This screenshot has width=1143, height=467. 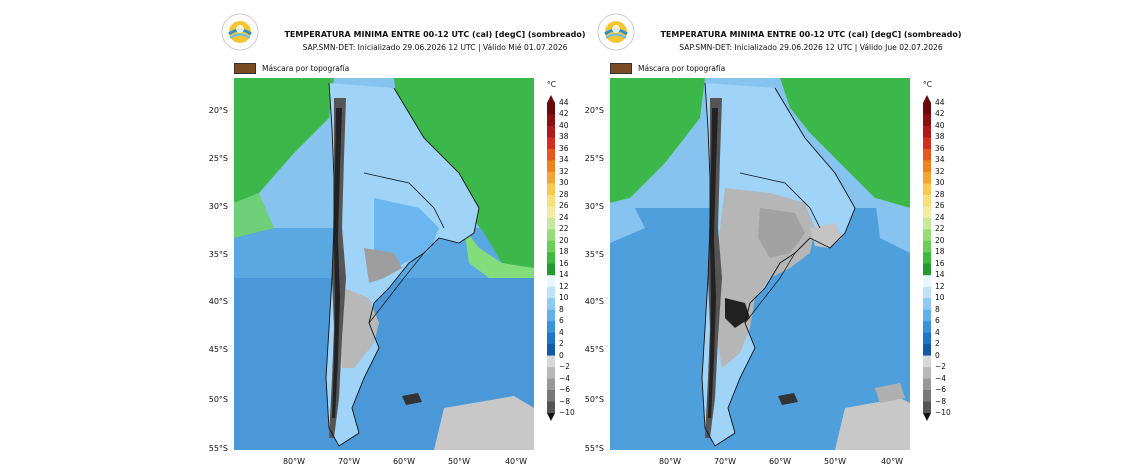 What do you see at coordinates (621, 68) in the screenshot?
I see `topography-mask-swatch` at bounding box center [621, 68].